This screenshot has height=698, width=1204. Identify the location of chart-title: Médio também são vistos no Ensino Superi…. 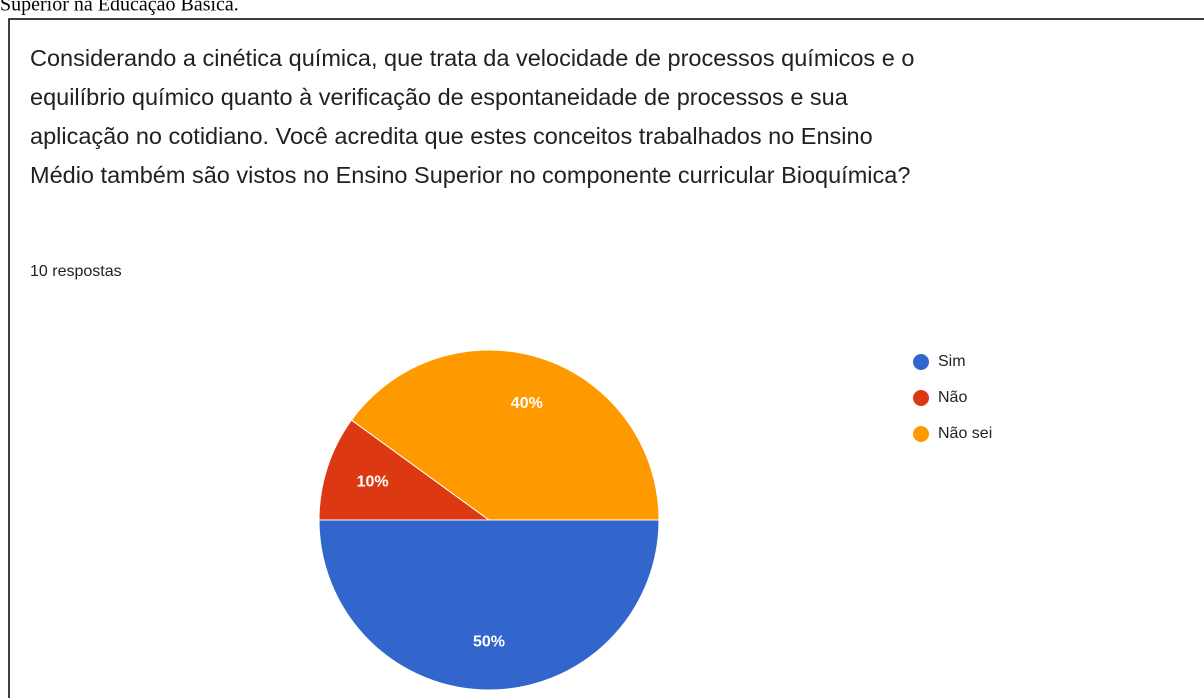
(470, 175).